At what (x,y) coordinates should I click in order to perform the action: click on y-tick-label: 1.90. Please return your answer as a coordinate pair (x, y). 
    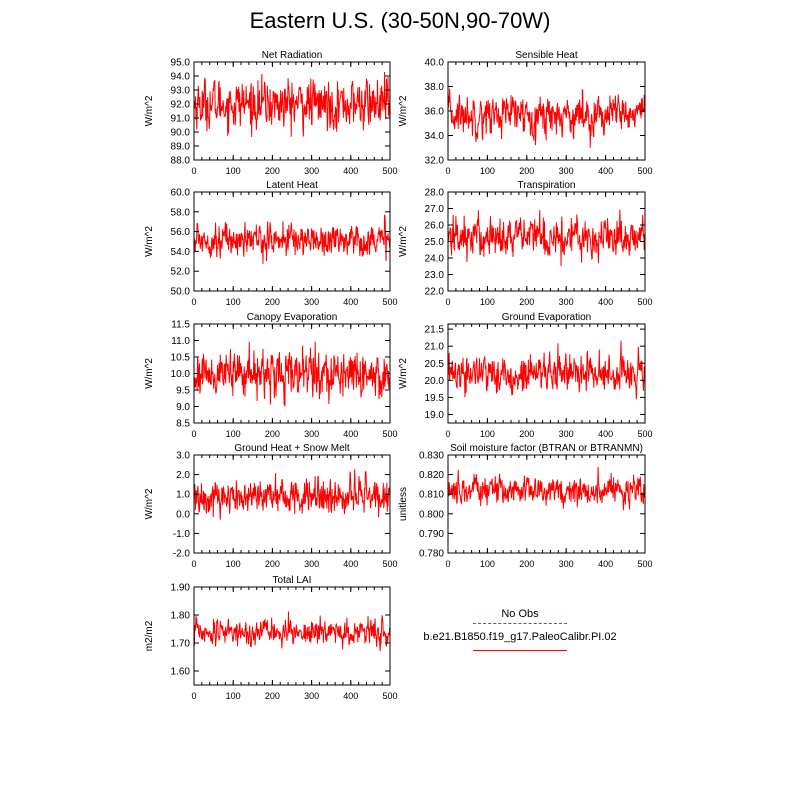
    Looking at the image, I should click on (181, 588).